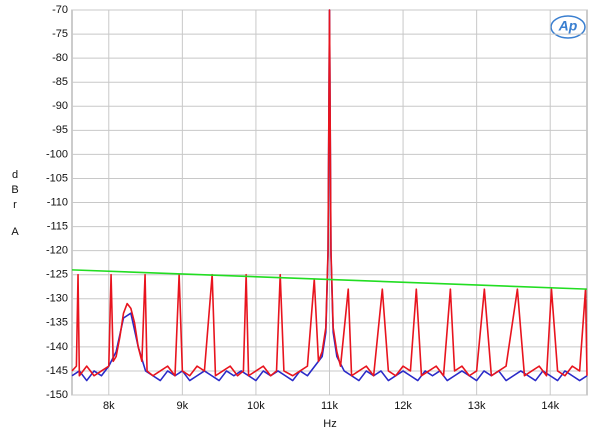  I want to click on x-tick-label: 8k, so click(109, 406).